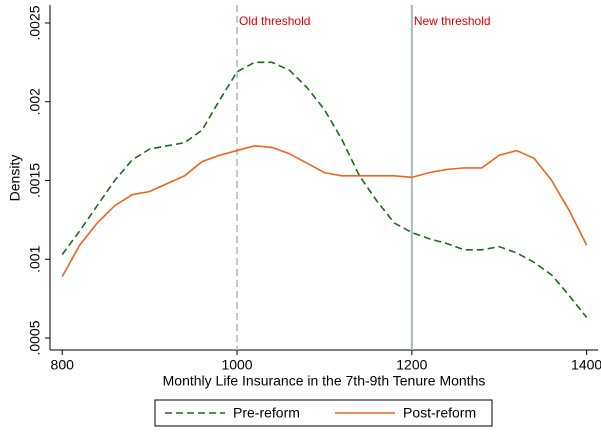 The width and height of the screenshot is (601, 432). What do you see at coordinates (439, 413) in the screenshot?
I see `legend-label: Post-reform` at bounding box center [439, 413].